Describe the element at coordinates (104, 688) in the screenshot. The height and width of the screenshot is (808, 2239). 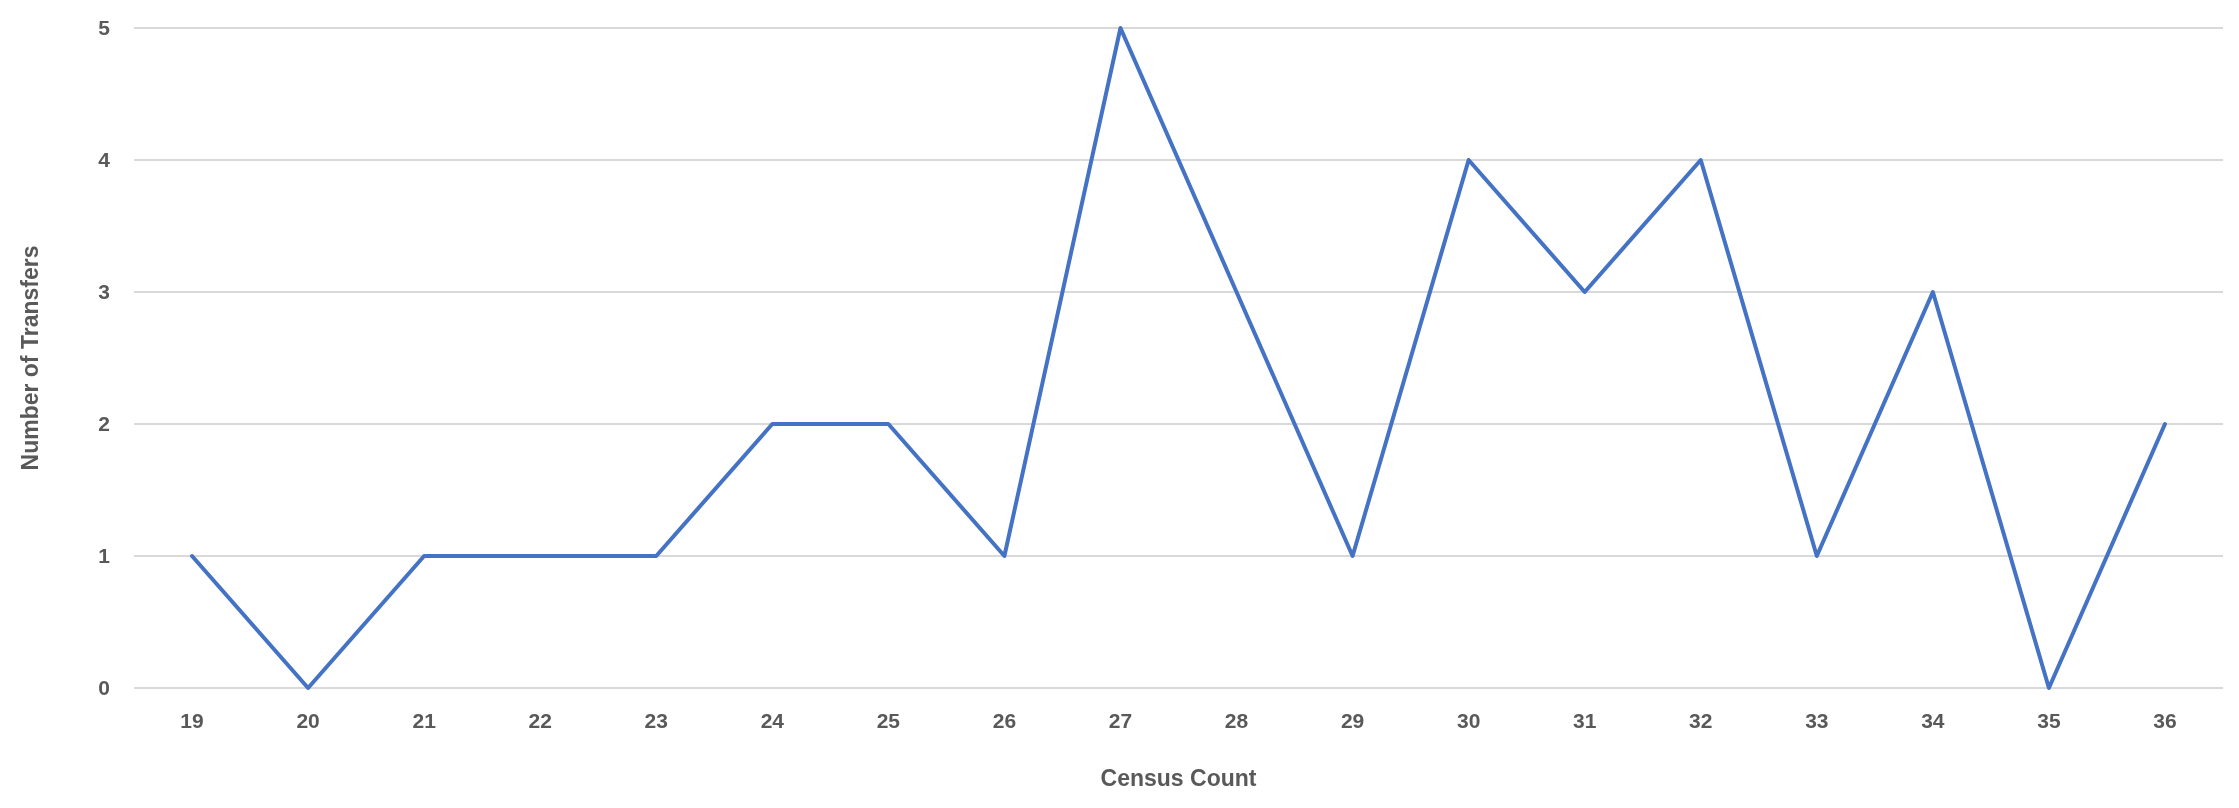
I see `y-tick-label: 0` at that location.